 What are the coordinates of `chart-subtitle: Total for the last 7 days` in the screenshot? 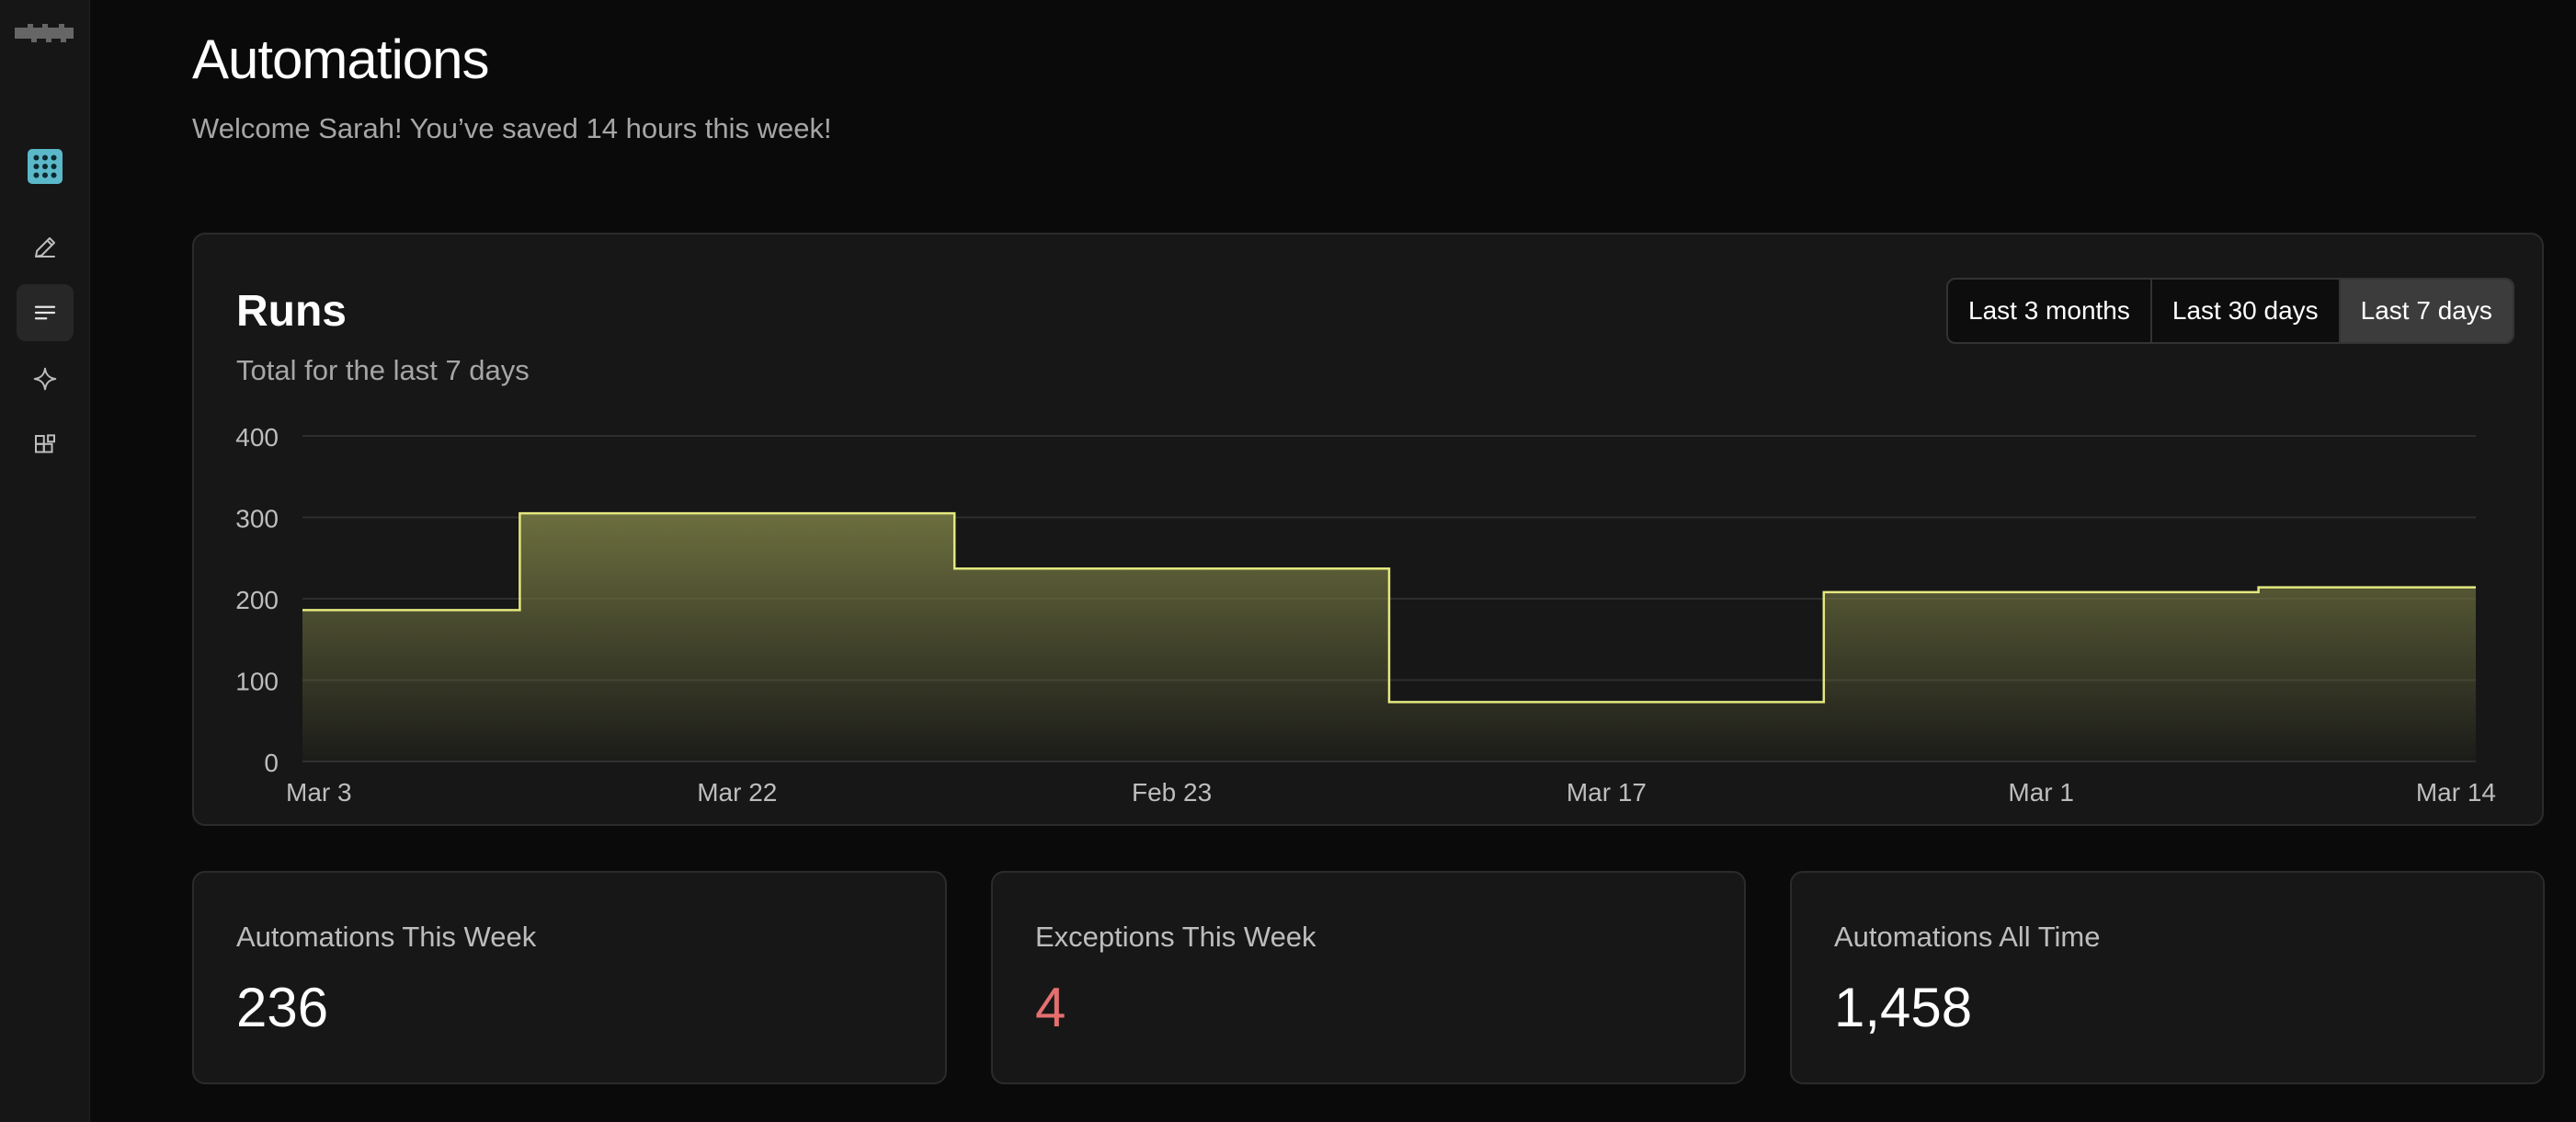 It's located at (383, 370).